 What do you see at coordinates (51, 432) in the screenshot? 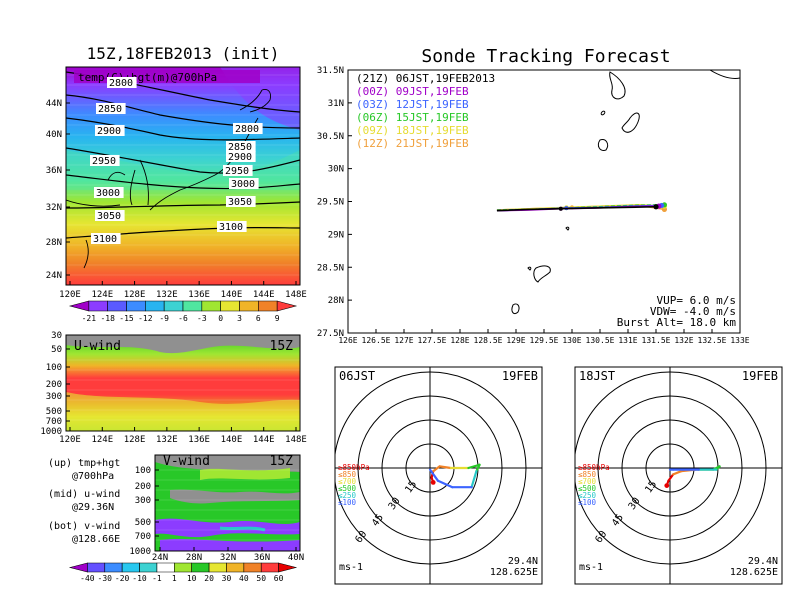
I see `u-pressure-tick-label: 1000` at bounding box center [51, 432].